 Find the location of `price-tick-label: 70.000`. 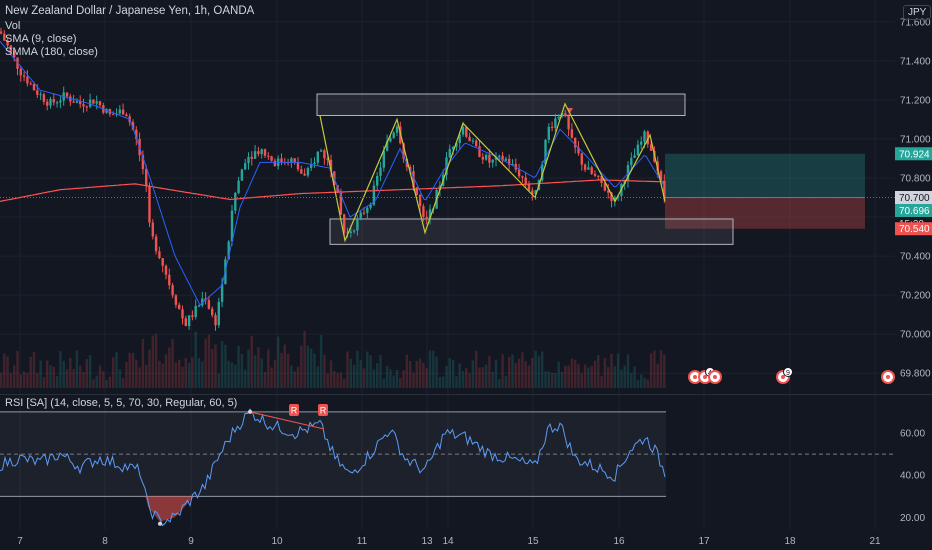

price-tick-label: 70.000 is located at coordinates (915, 335).